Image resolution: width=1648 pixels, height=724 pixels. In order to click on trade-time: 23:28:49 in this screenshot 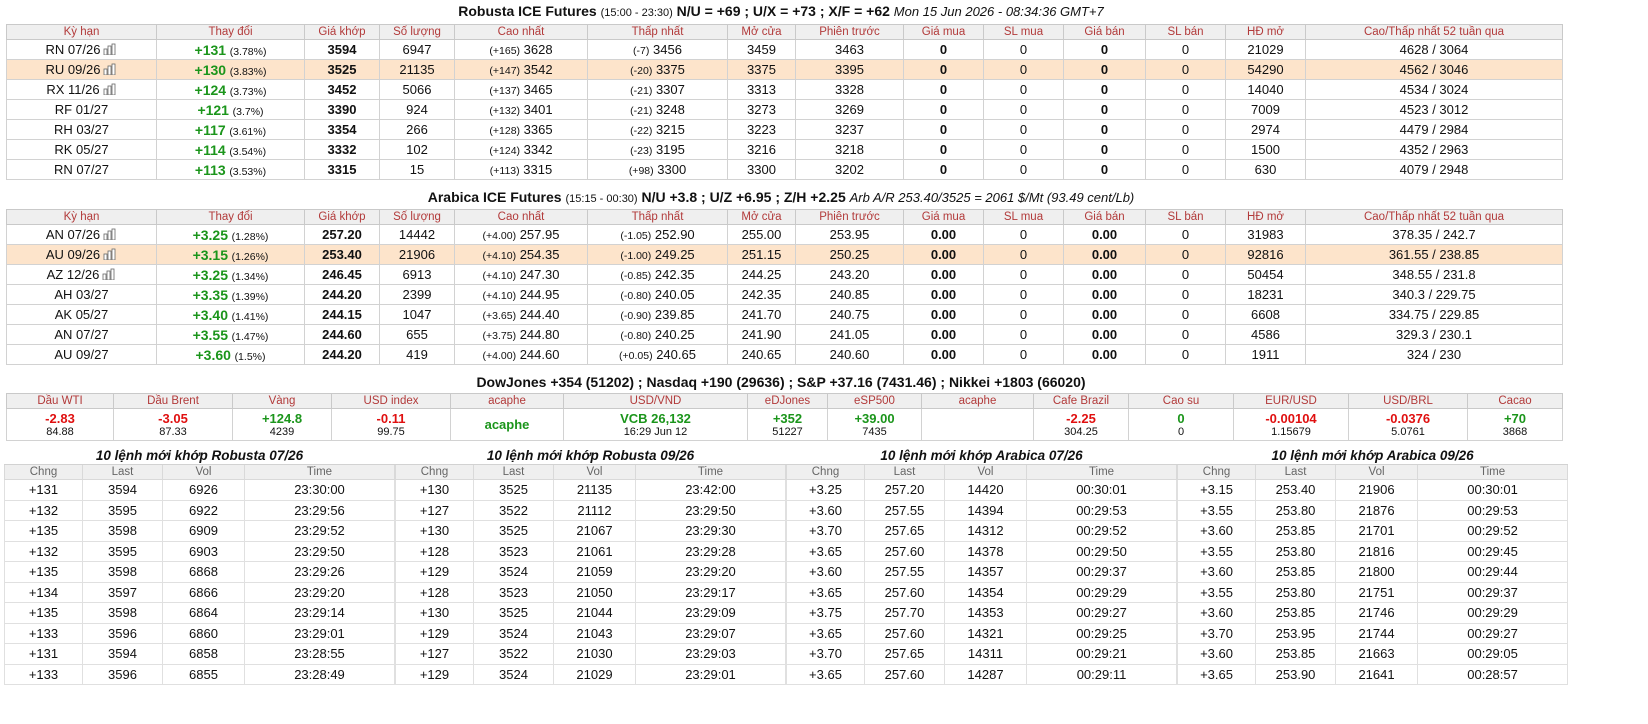, I will do `click(319, 674)`.